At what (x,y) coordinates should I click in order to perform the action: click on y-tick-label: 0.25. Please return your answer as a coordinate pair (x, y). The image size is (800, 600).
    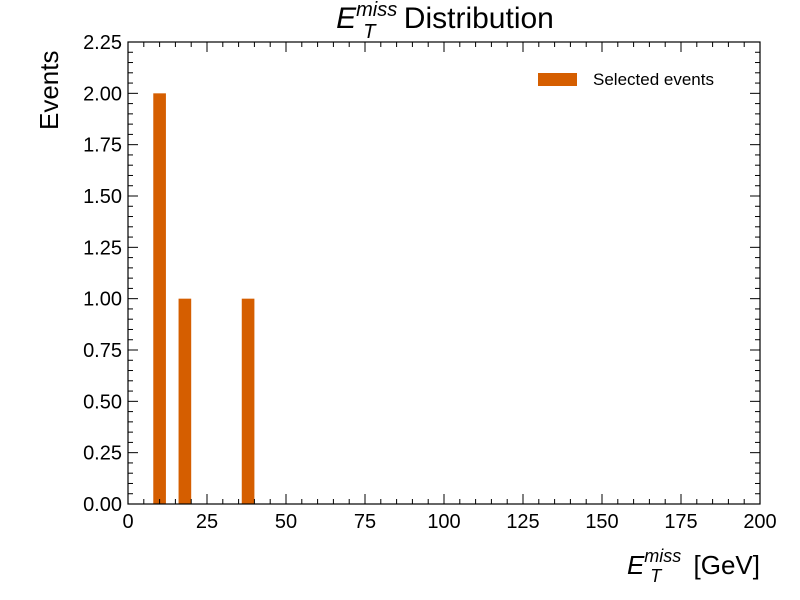
    Looking at the image, I should click on (102, 454).